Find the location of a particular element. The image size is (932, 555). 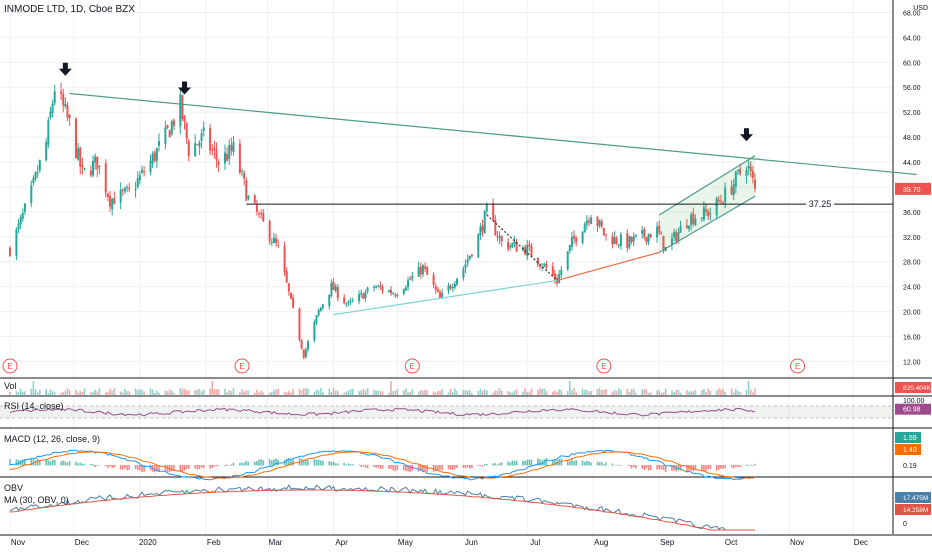

rsi-upper-tick: 100.00 is located at coordinates (914, 401).